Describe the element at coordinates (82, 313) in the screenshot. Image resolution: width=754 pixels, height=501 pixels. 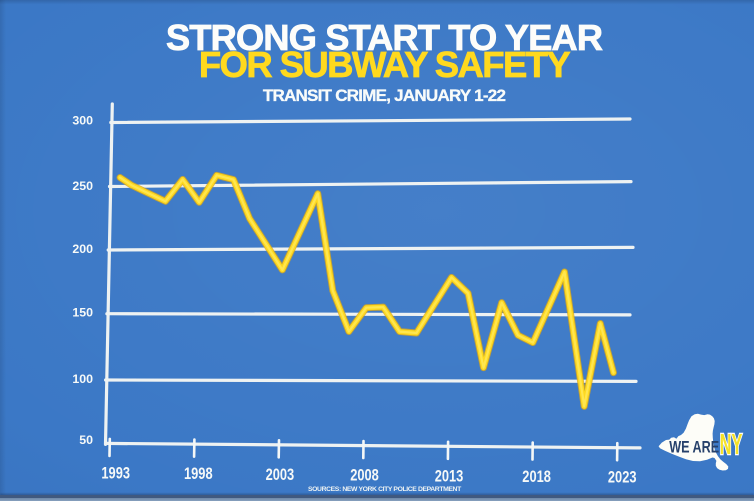
I see `svg-text: 150` at that location.